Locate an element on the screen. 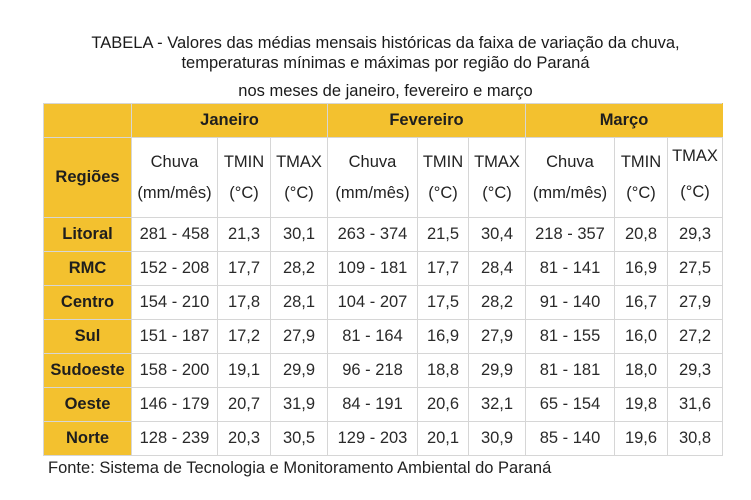 This screenshot has width=751, height=500. cell-mar-chuva: 218 - 357 is located at coordinates (570, 234).